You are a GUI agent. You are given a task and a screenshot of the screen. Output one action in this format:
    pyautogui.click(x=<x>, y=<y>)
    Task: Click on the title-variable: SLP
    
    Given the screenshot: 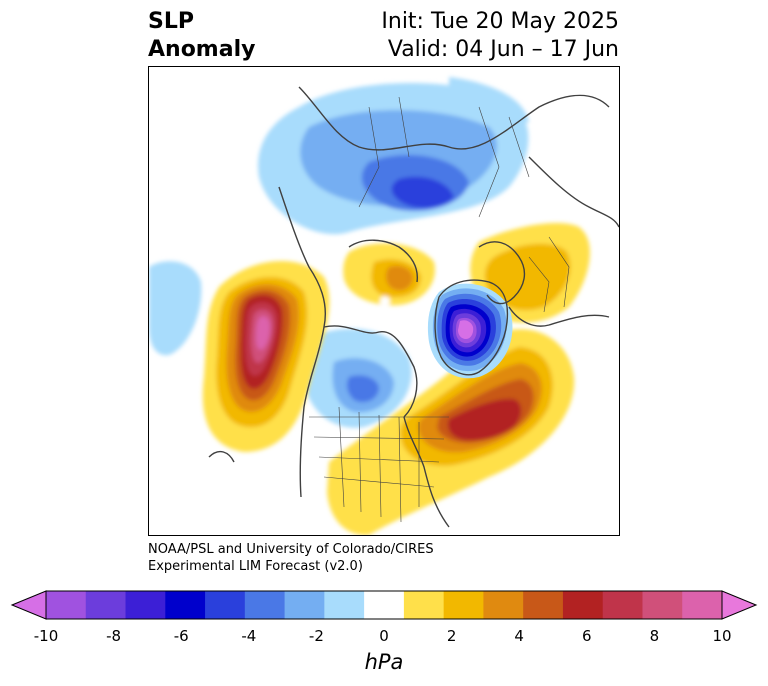 What is the action you would take?
    pyautogui.click(x=171, y=21)
    